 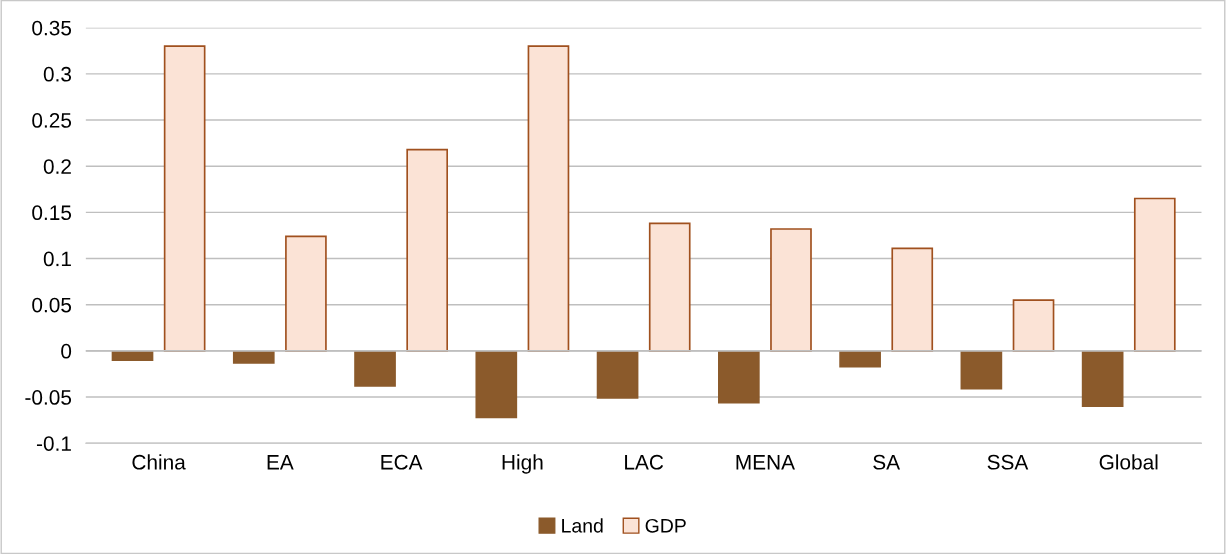 What do you see at coordinates (57, 259) in the screenshot?
I see `y-tick-label: 0.1` at bounding box center [57, 259].